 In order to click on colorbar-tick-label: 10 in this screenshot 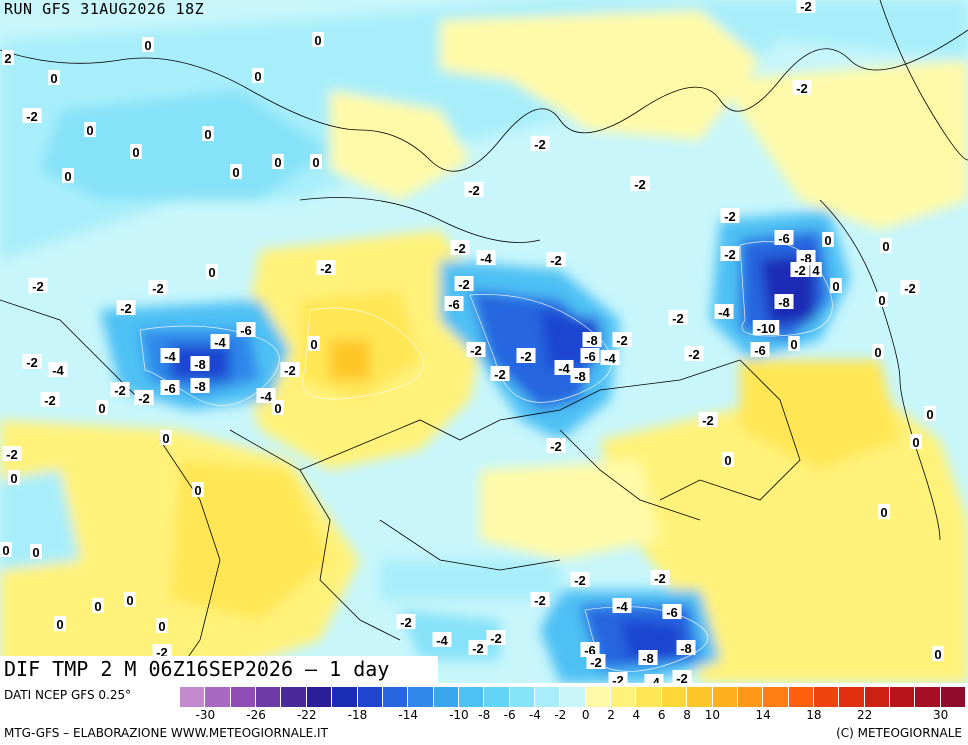, I will do `click(712, 715)`.